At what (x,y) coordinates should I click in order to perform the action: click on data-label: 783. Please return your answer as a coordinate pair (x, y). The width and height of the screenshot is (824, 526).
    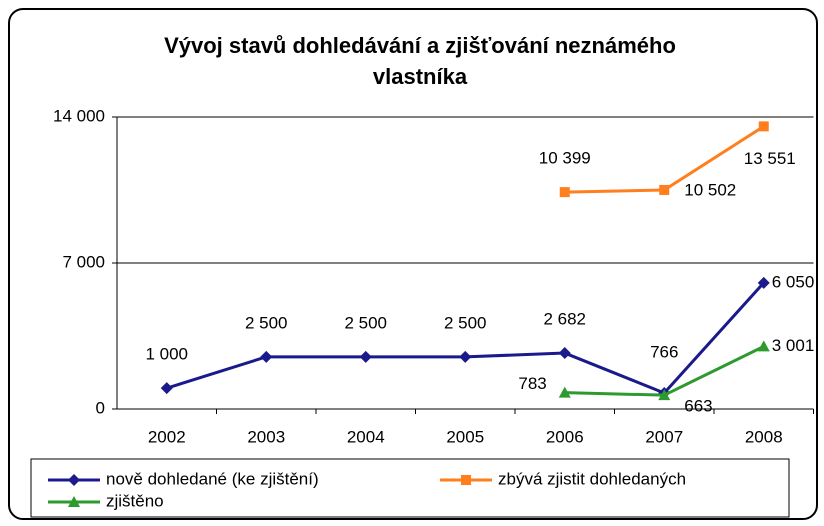
    Looking at the image, I should click on (532, 383).